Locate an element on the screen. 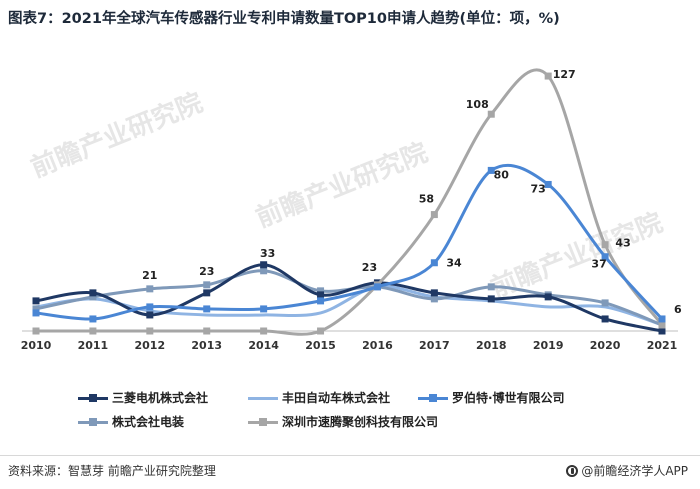  brand-text: @前瞻经济学人APP is located at coordinates (634, 471).